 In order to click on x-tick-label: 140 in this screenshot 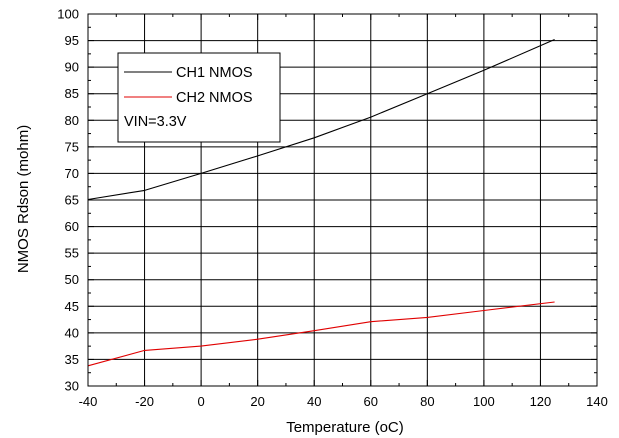, I will do `click(597, 401)`.